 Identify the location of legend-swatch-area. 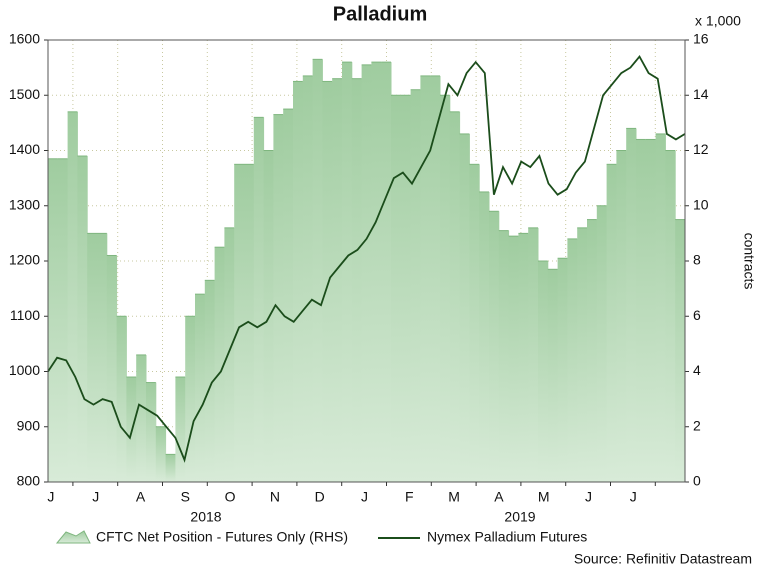
(73, 537).